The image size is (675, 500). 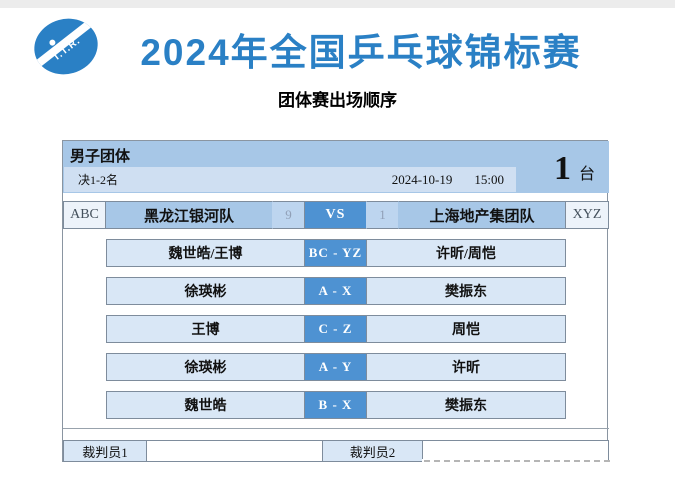 What do you see at coordinates (337, 100) in the screenshot?
I see `page-subtitle: 团体赛出场顺序` at bounding box center [337, 100].